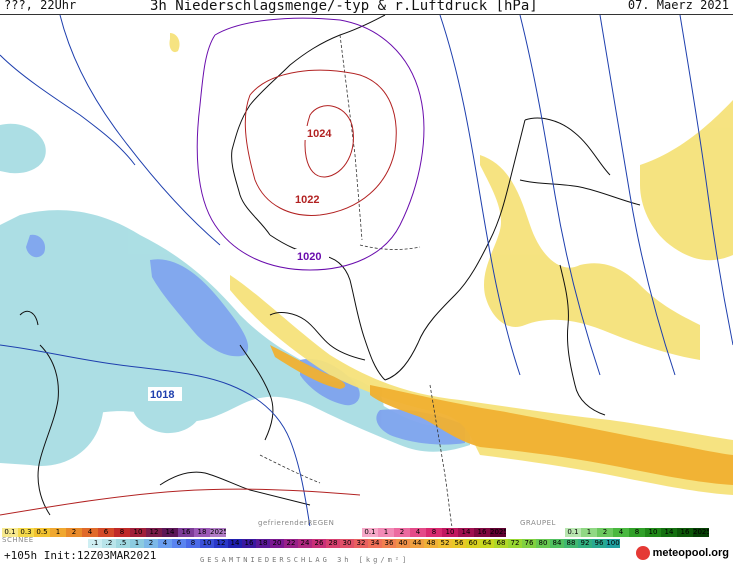  Describe the element at coordinates (162, 395) in the screenshot. I see `isobar-label-1018: 1018` at that location.